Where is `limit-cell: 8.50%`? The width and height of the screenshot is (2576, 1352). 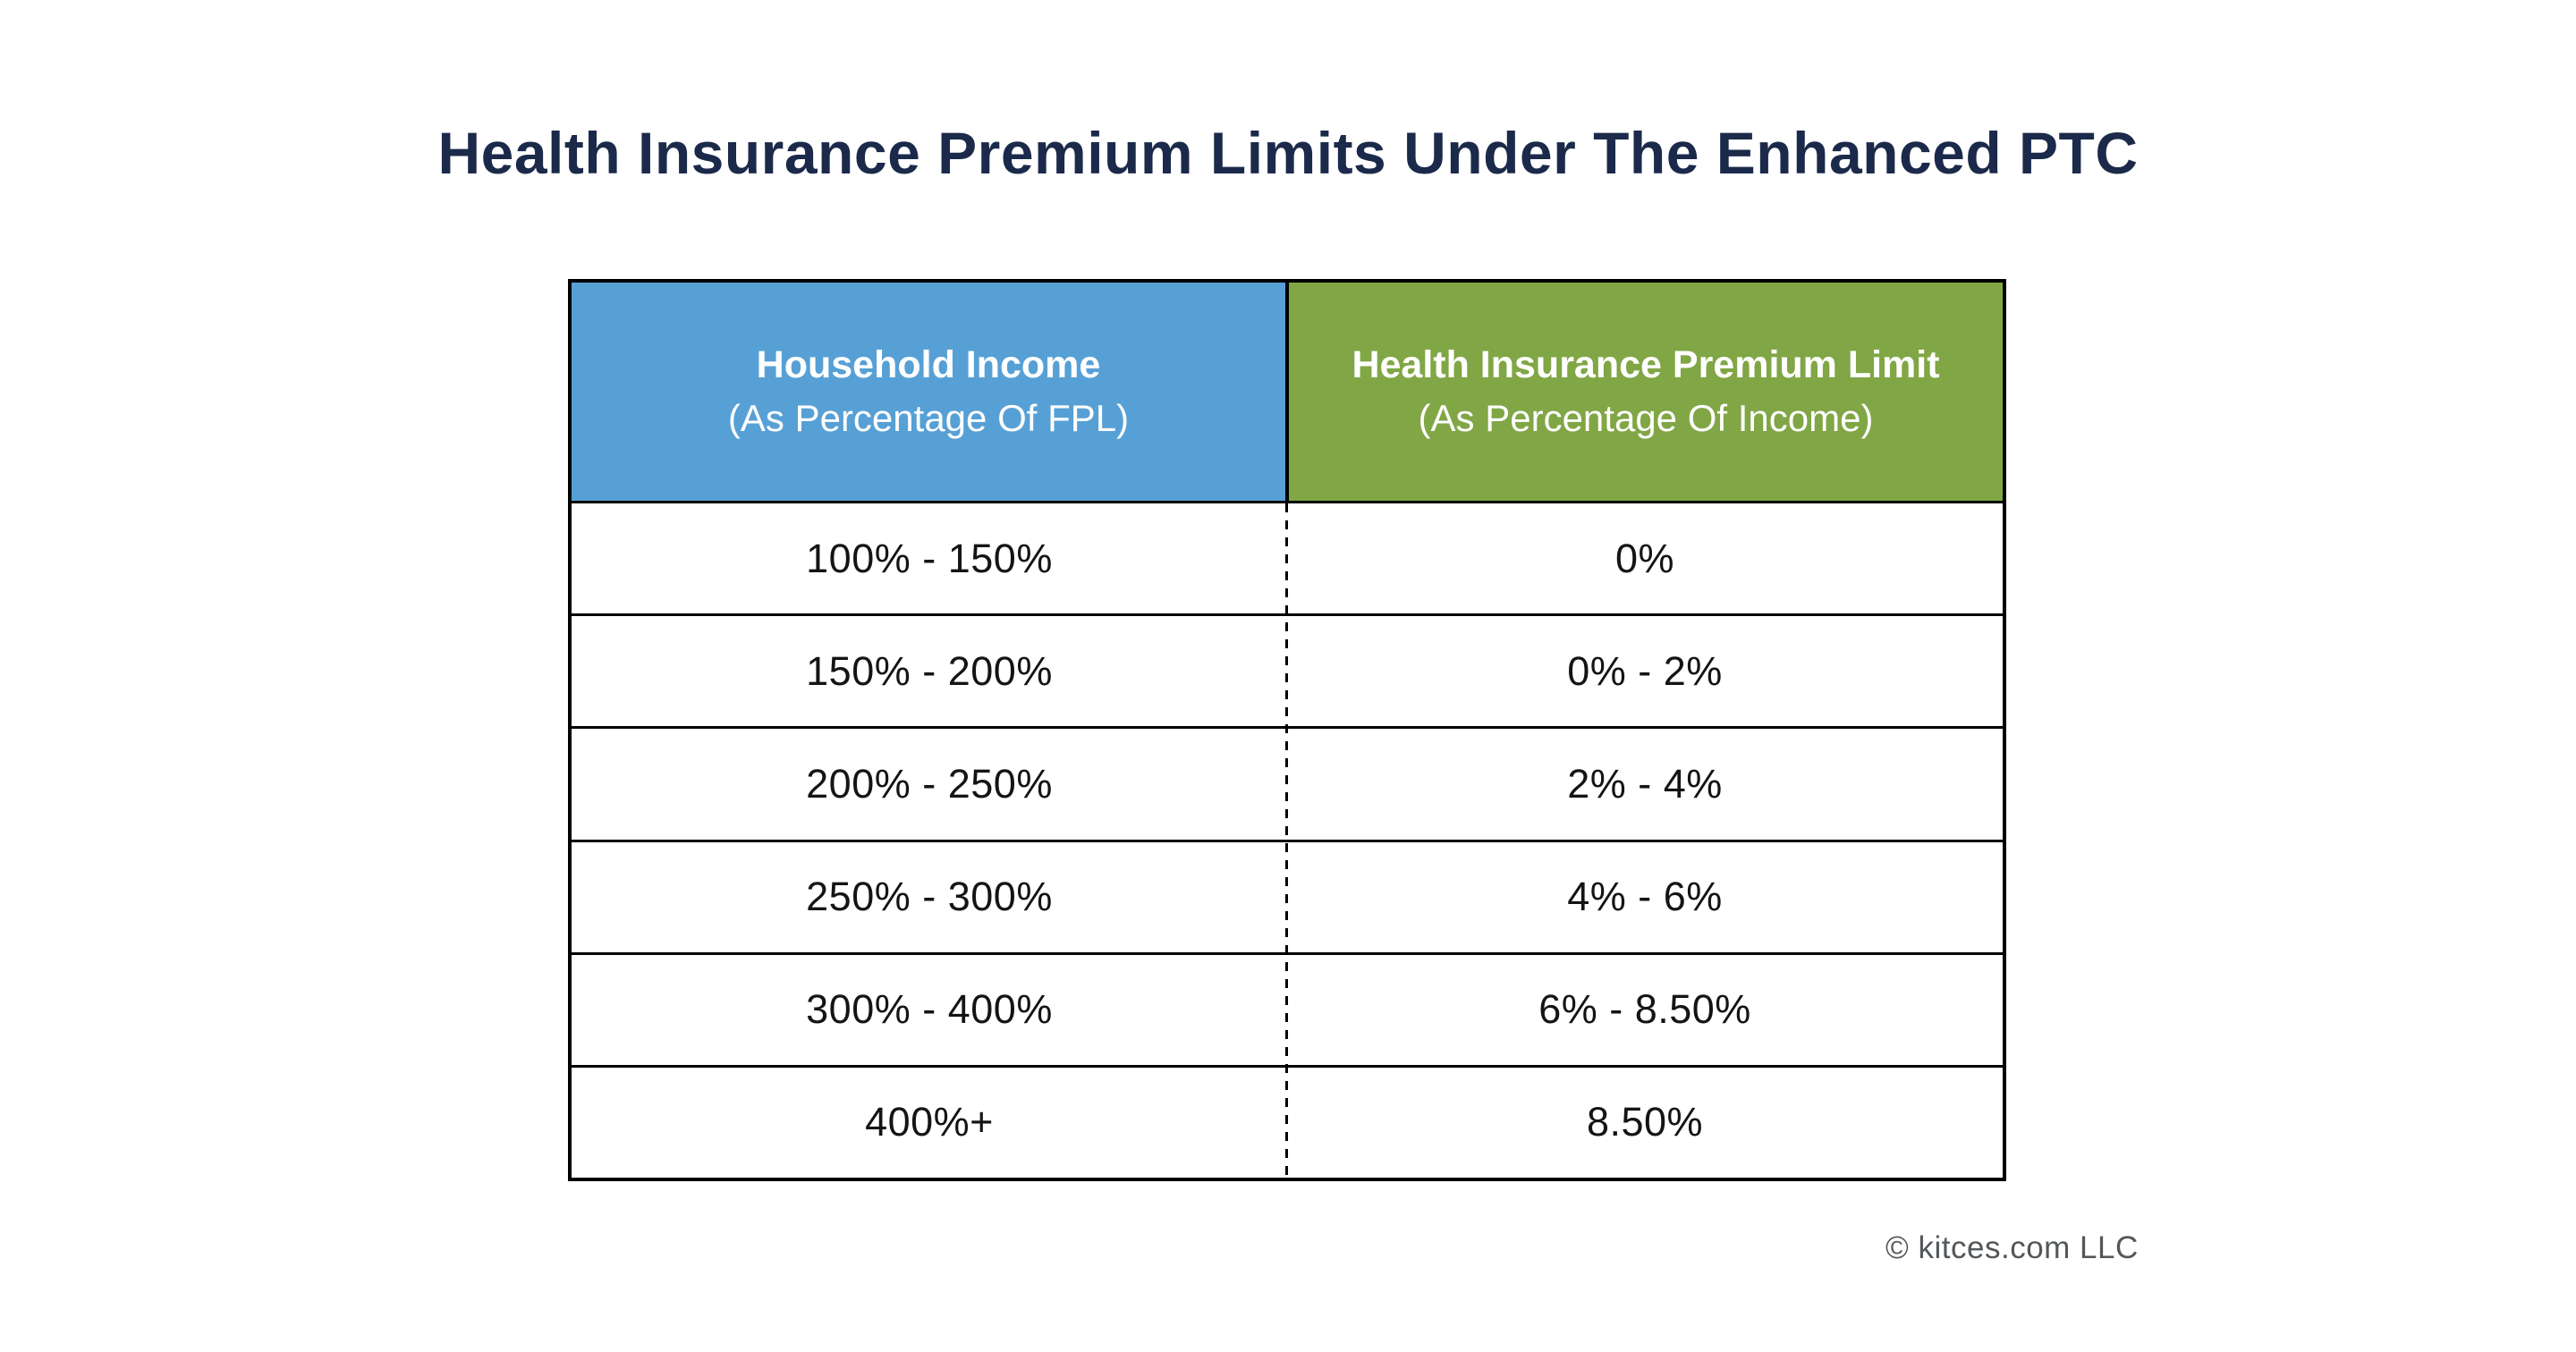 limit-cell: 8.50% is located at coordinates (1645, 1122).